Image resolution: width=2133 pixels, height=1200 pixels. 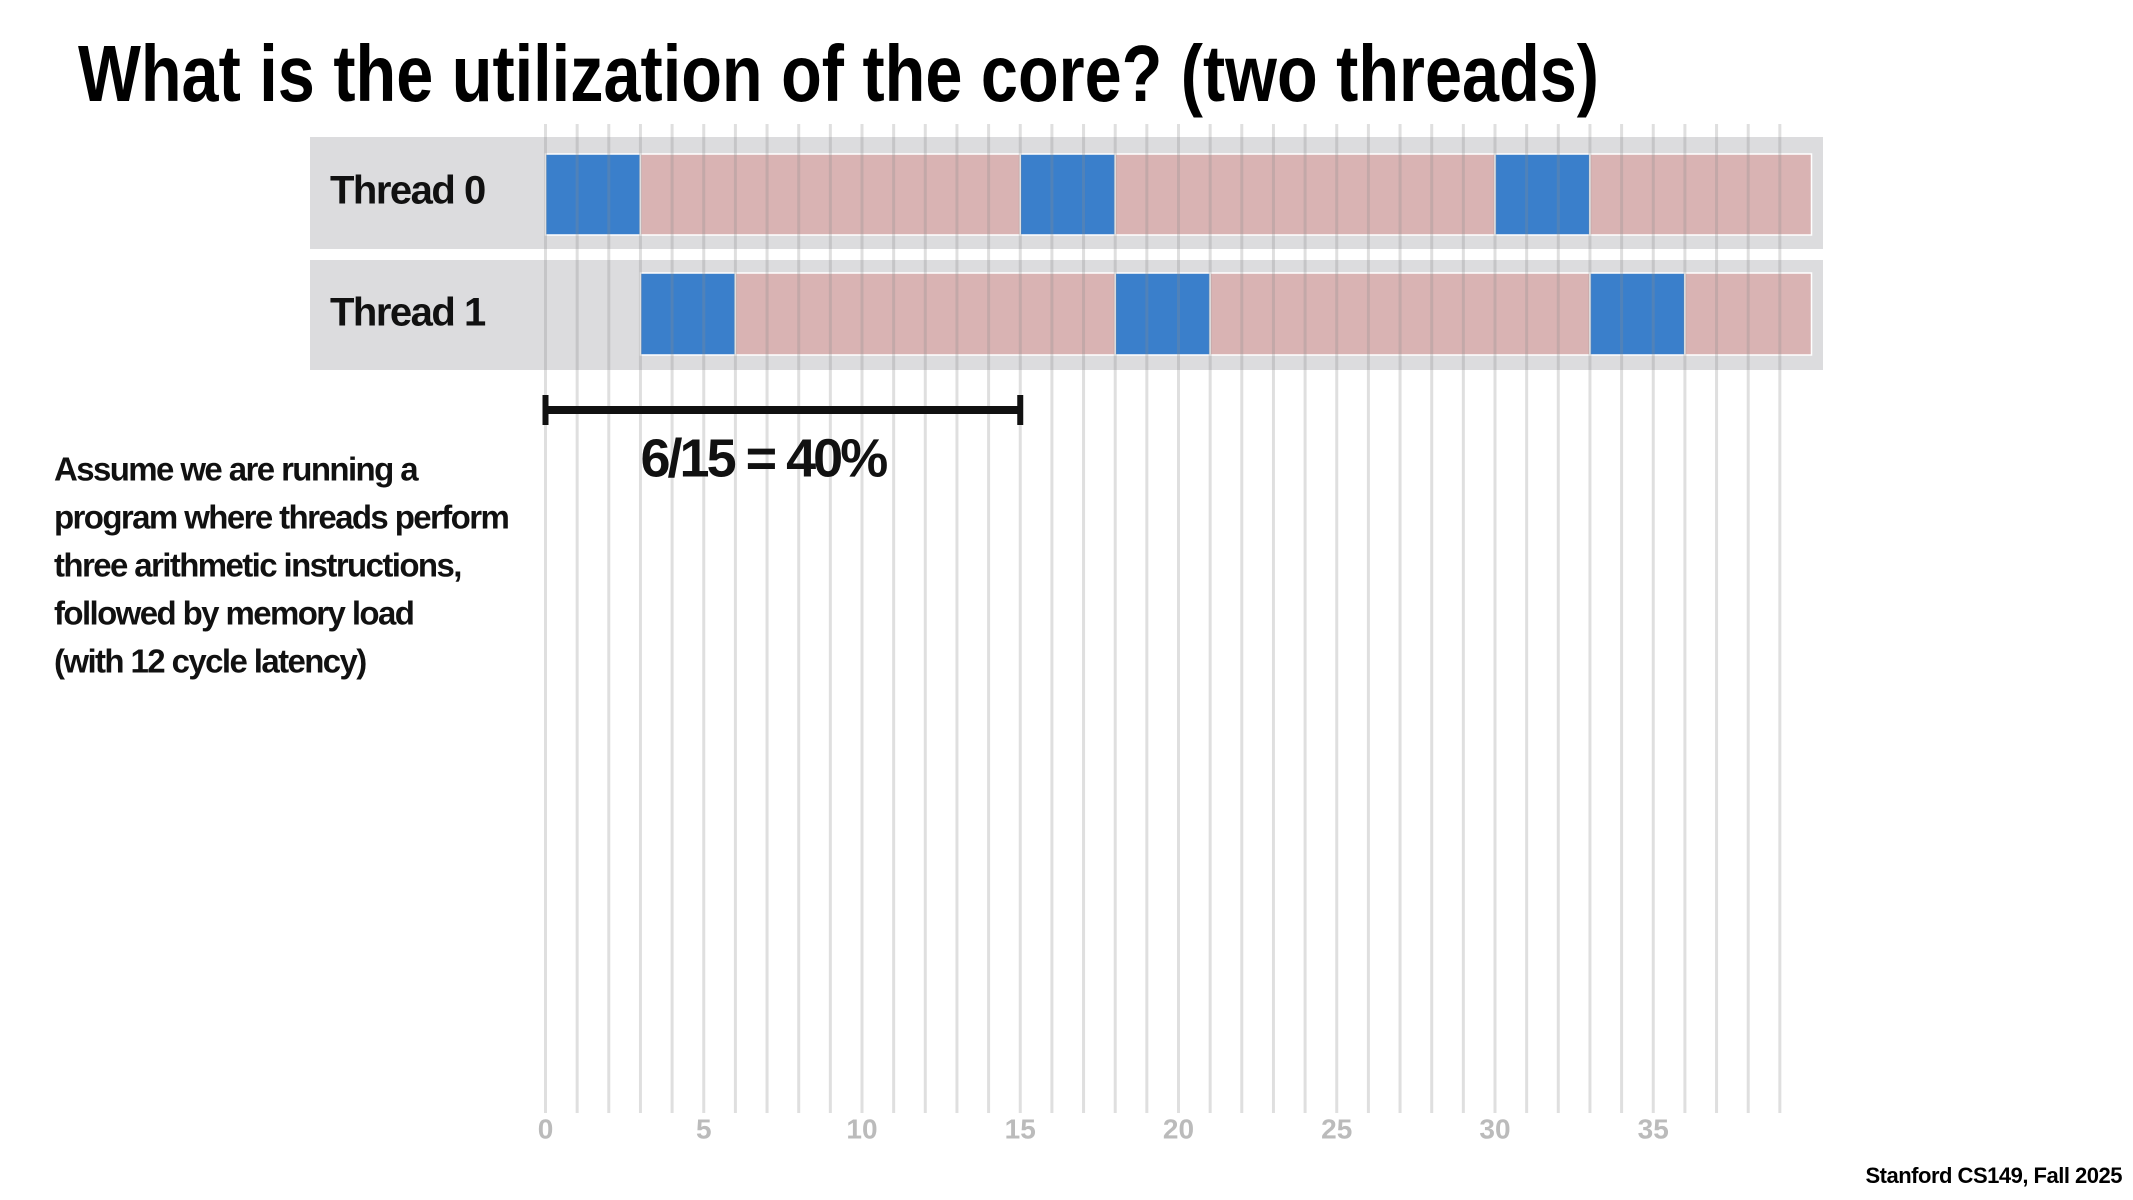 I want to click on description-line: Assume we are running a, so click(x=236, y=469).